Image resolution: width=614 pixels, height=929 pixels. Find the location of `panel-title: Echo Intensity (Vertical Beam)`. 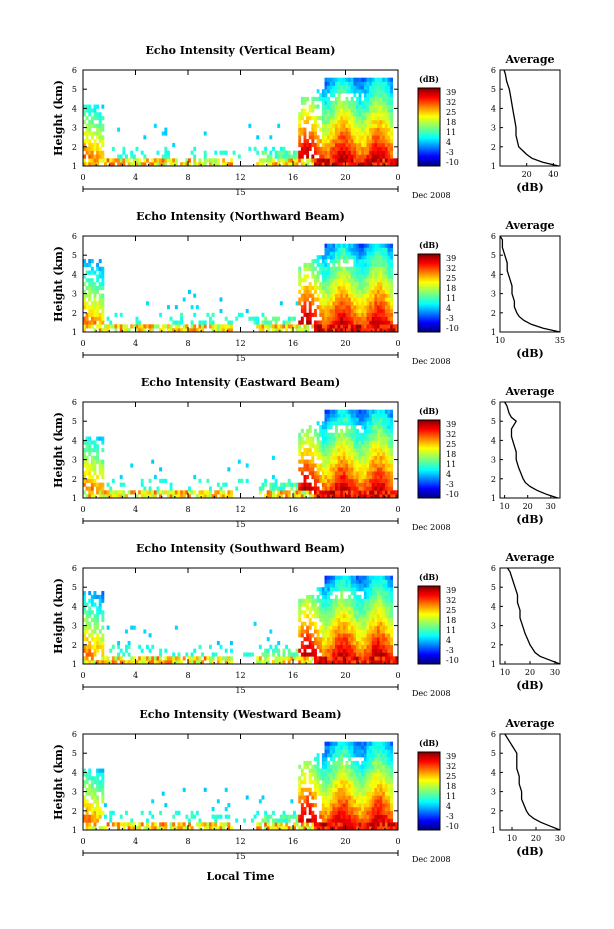

panel-title: Echo Intensity (Vertical Beam) is located at coordinates (240, 50).